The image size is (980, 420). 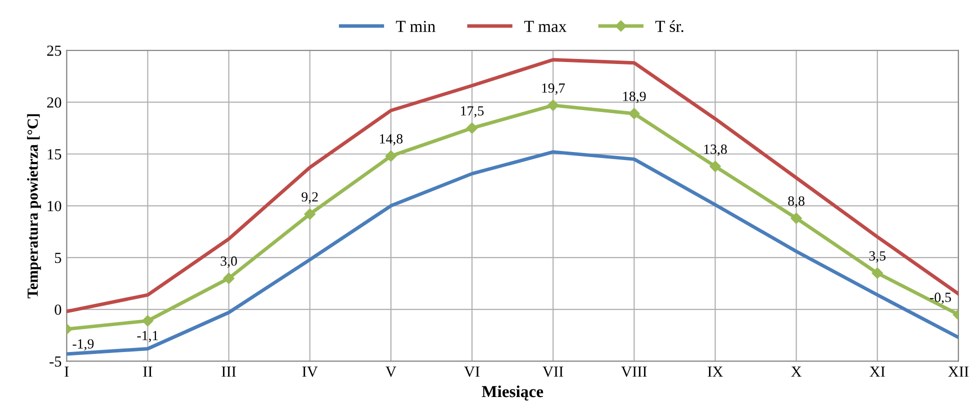 I want to click on data-label: -1,9, so click(x=83, y=345).